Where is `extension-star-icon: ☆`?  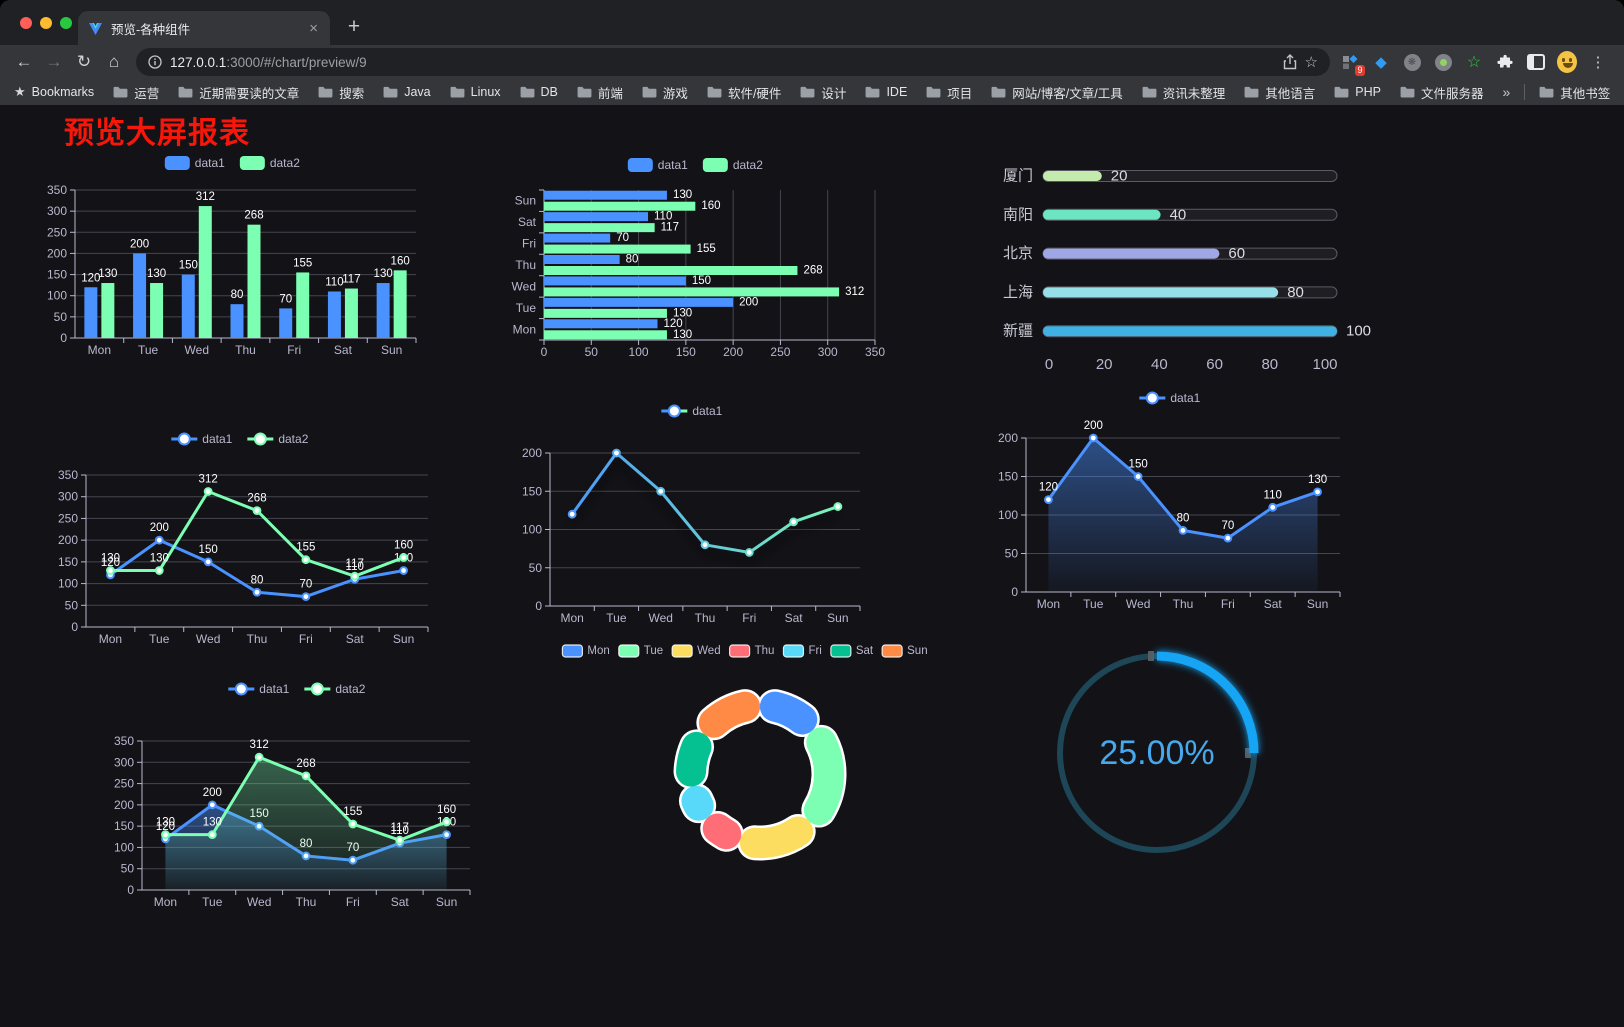
extension-star-icon: ☆ is located at coordinates (1474, 62).